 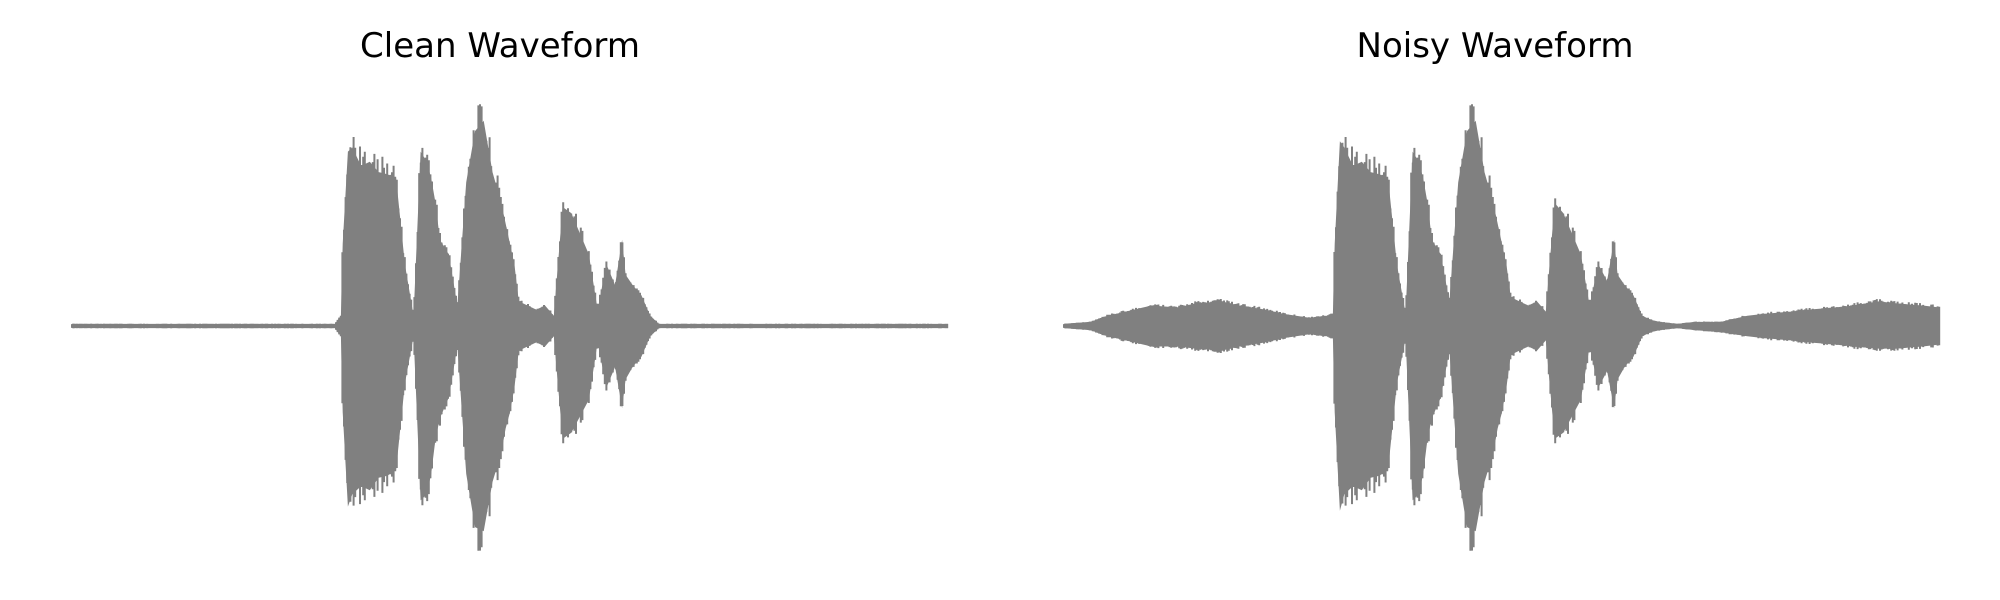 I want to click on clean-waveform-title: Clean Waveform, so click(x=500, y=46).